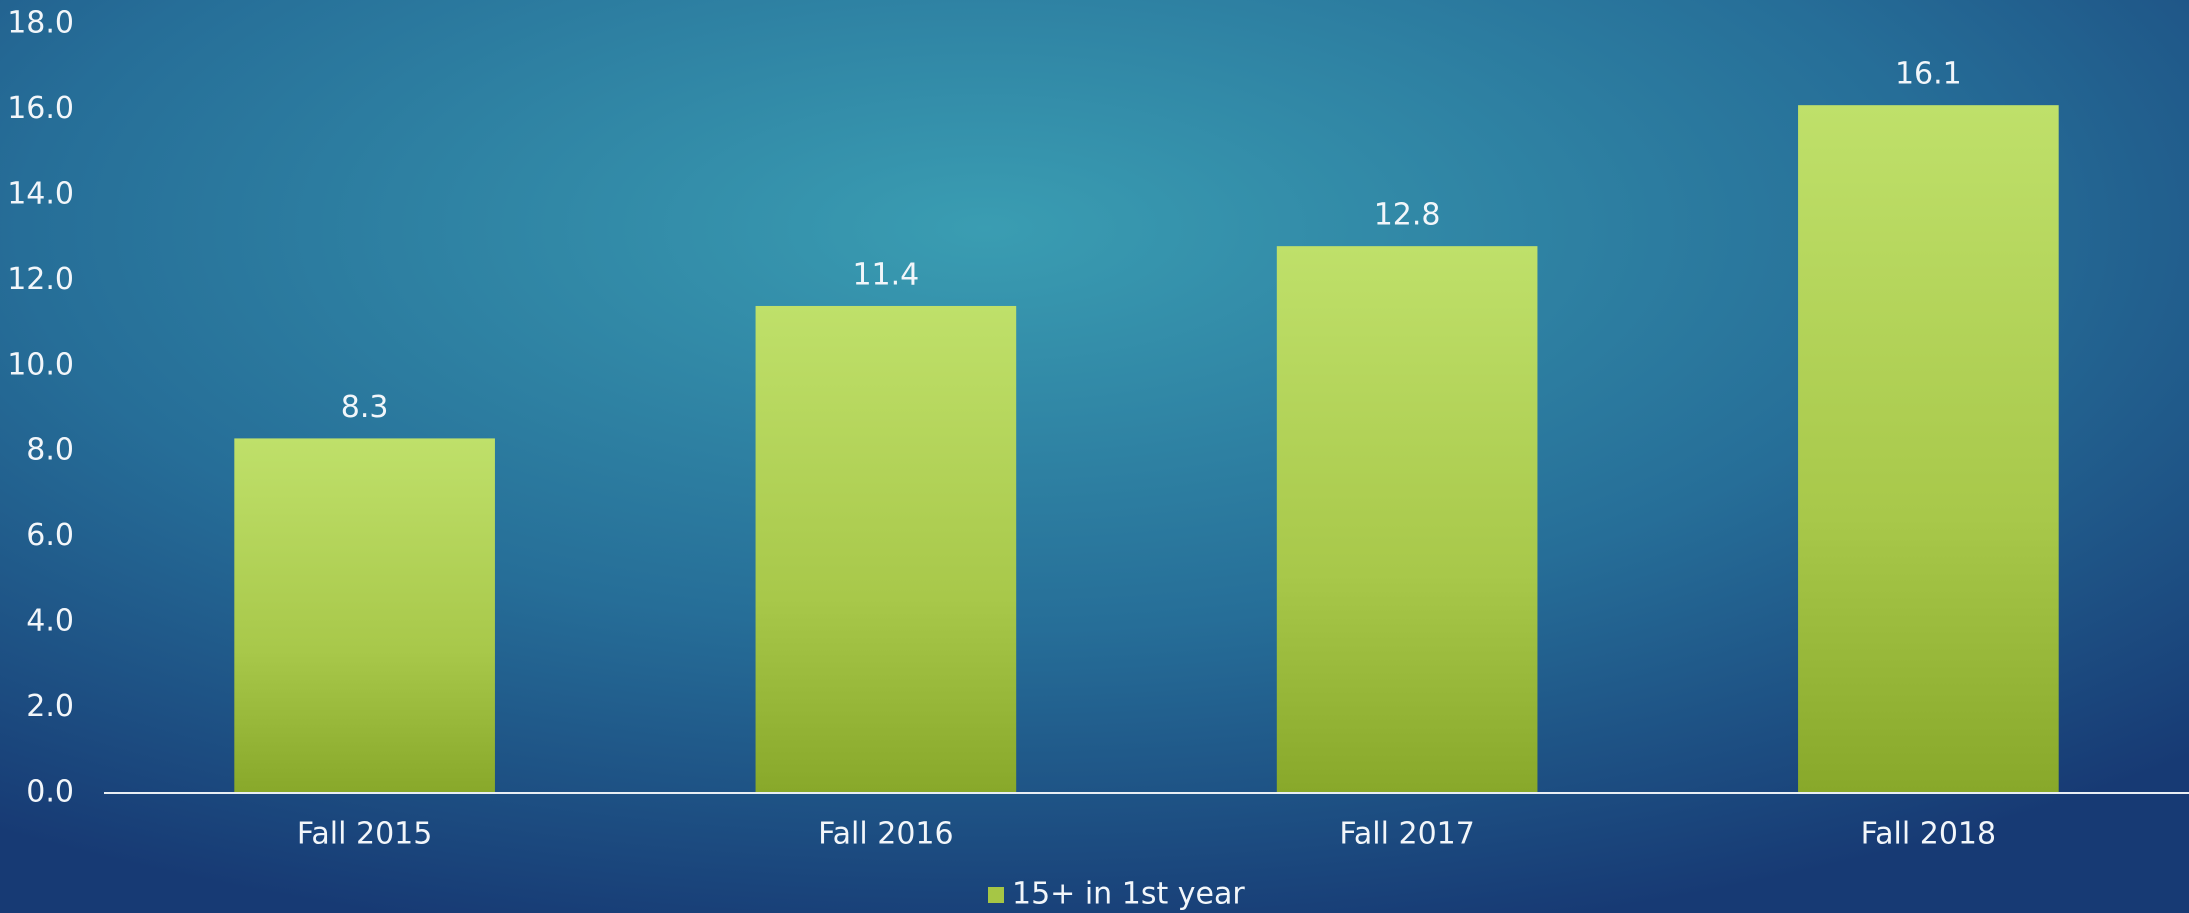  What do you see at coordinates (50, 450) in the screenshot?
I see `y-tick-label: 8.0` at bounding box center [50, 450].